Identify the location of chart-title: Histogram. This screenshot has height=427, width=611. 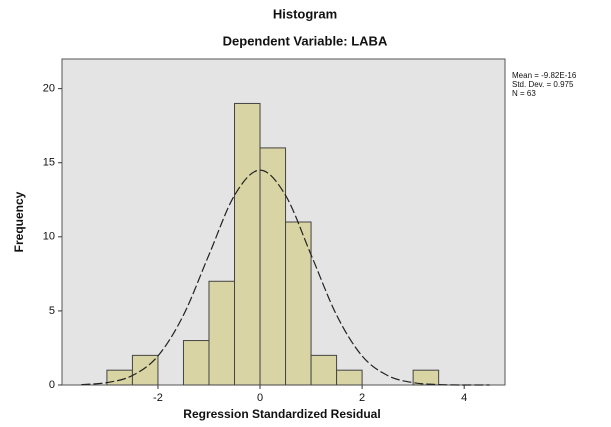
(305, 13).